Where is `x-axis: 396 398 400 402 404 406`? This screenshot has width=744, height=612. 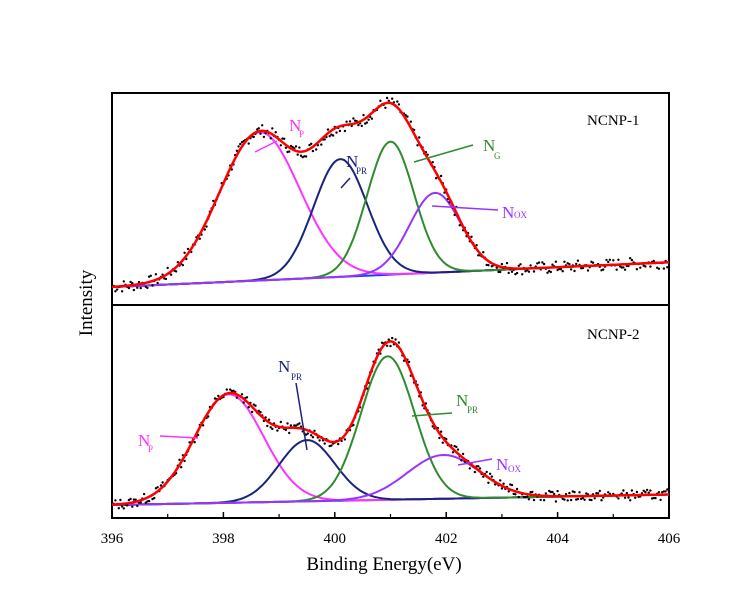 x-axis: 396 398 400 402 404 406 is located at coordinates (391, 529).